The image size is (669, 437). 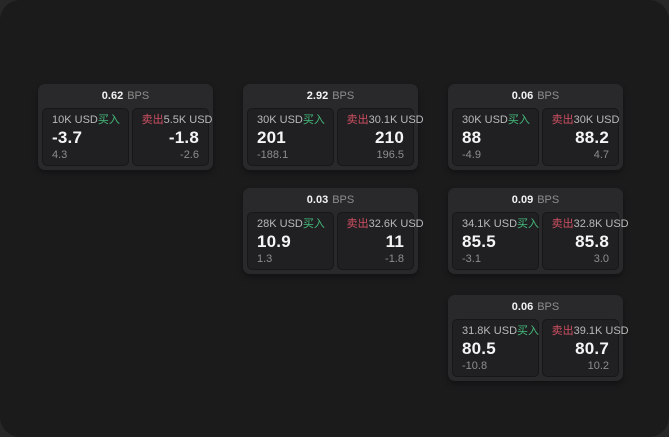 What do you see at coordinates (394, 259) in the screenshot?
I see `sell-delta: -1.8` at bounding box center [394, 259].